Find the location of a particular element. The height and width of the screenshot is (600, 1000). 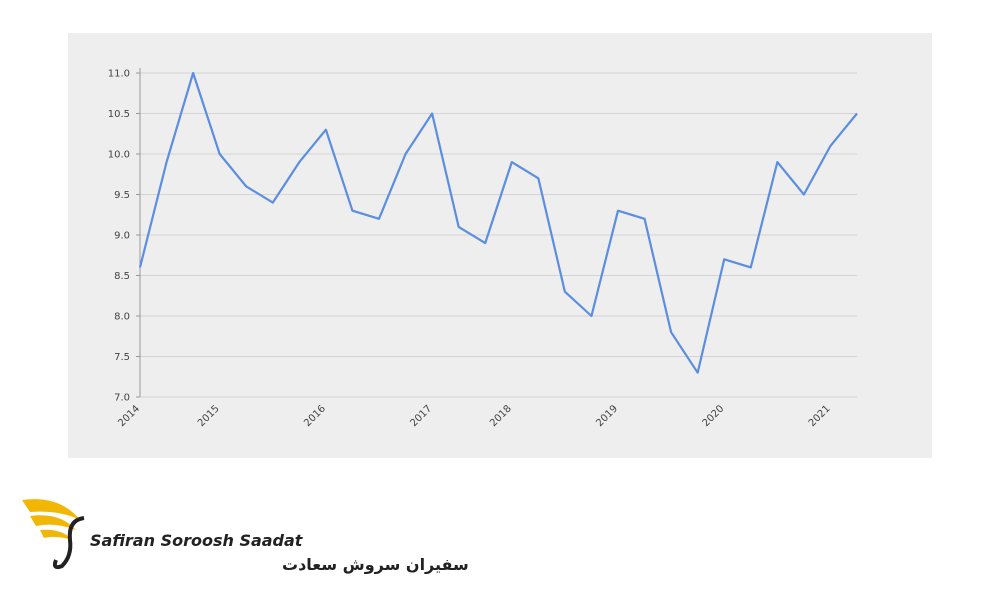

y-tick-label: 10.5 is located at coordinates (119, 114).